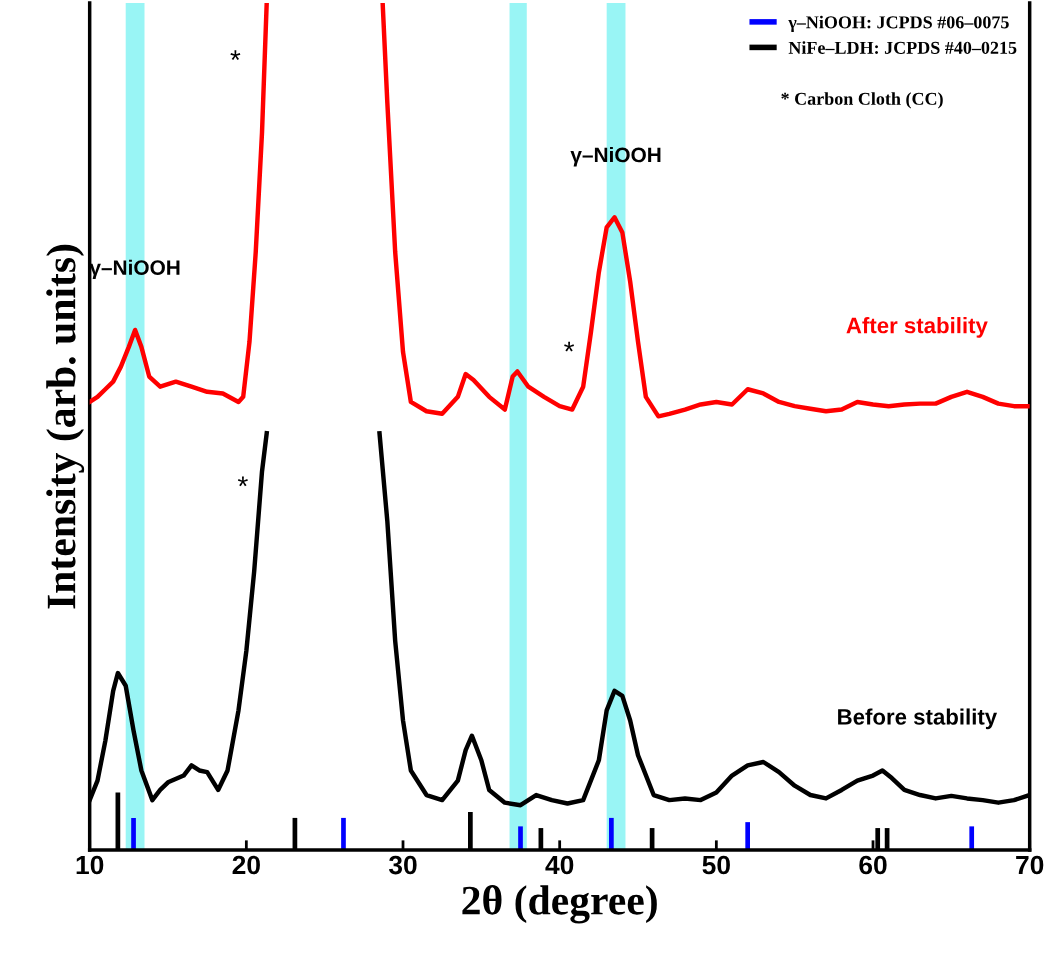 The image size is (1055, 976). What do you see at coordinates (90, 865) in the screenshot?
I see `x-tick-label: 10` at bounding box center [90, 865].